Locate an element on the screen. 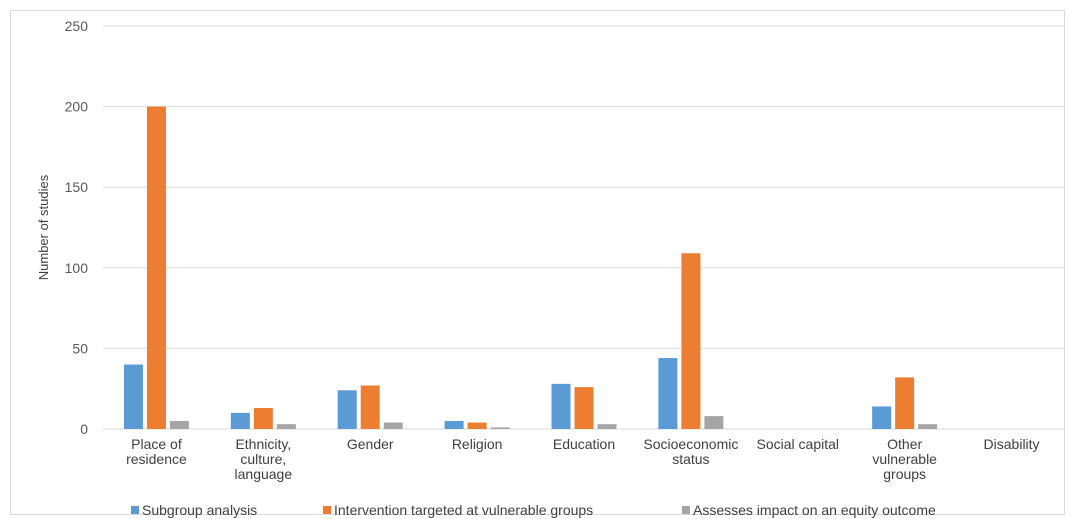 This screenshot has height=519, width=1072. x-tick-label: Education is located at coordinates (584, 444).